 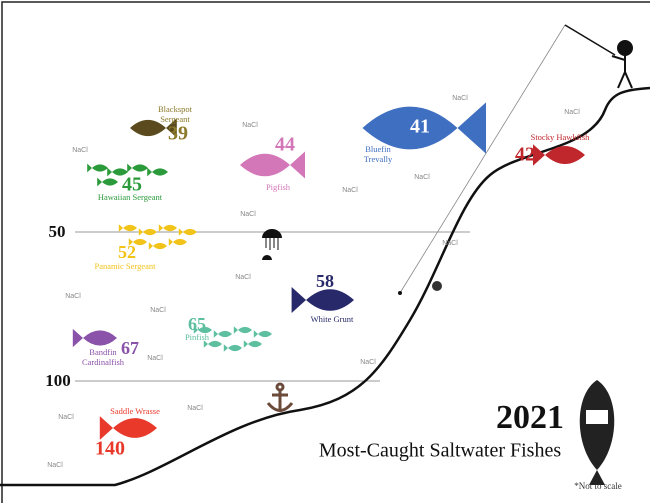 I want to click on fish-number: 65, so click(x=197, y=324).